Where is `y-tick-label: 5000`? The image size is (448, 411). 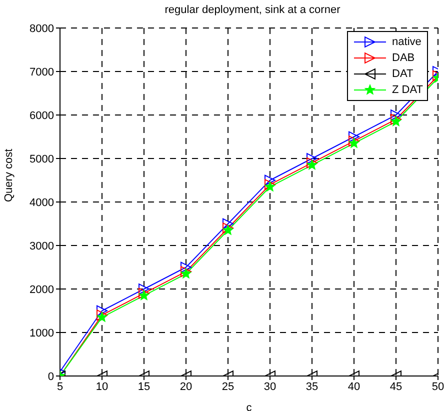 y-tick-label: 5000 is located at coordinates (42, 159).